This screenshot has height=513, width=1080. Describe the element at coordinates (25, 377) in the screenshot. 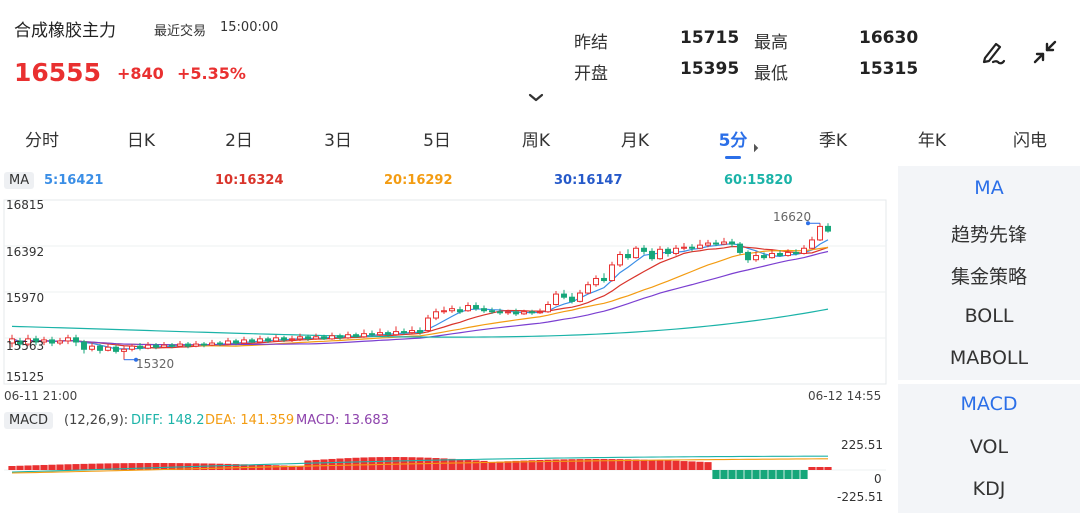

I see `y-axis-label-bottom: 15125` at that location.